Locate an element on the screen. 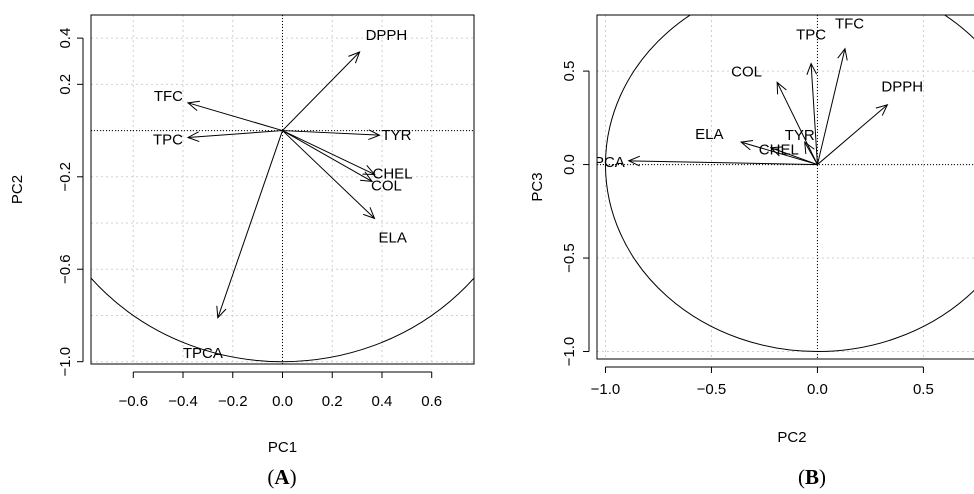  x-axis-title: PC1 is located at coordinates (282, 447).